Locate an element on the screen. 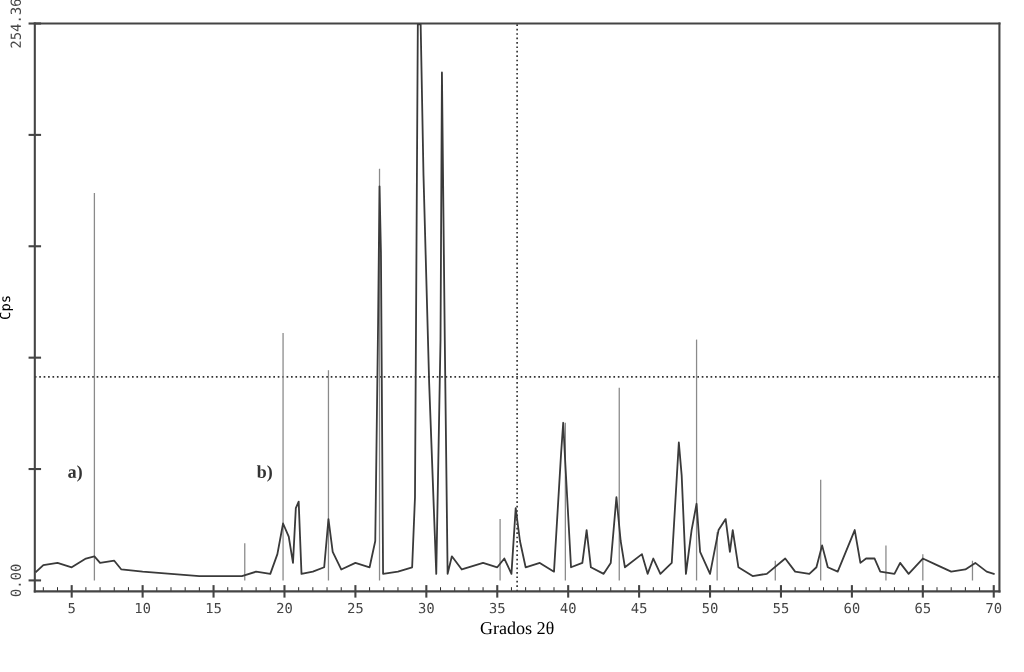 The width and height of the screenshot is (1024, 672). x-tick-label: 50 is located at coordinates (710, 608).